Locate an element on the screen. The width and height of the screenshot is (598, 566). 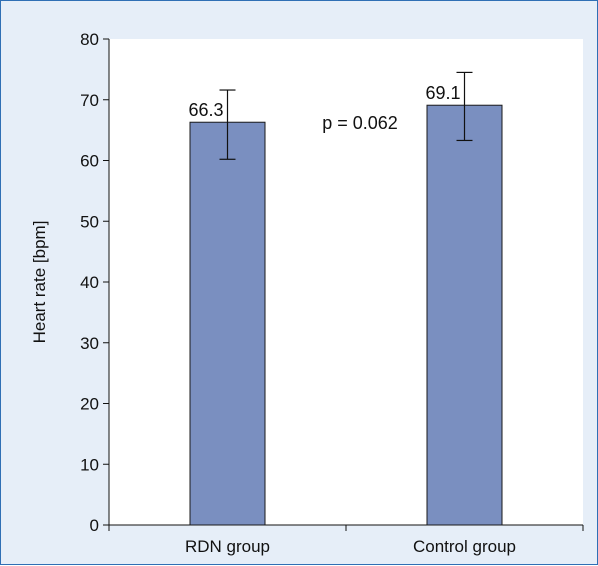
bar-rdn-group is located at coordinates (227, 323).